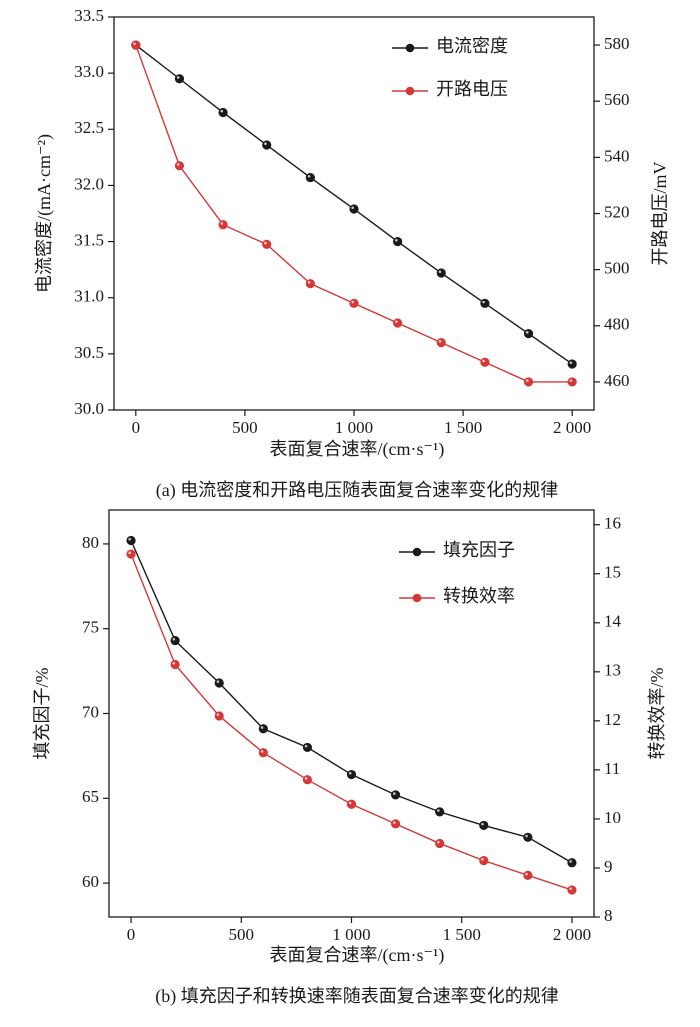  Describe the element at coordinates (617, 380) in the screenshot. I see `y2-tick-label: 460` at that location.